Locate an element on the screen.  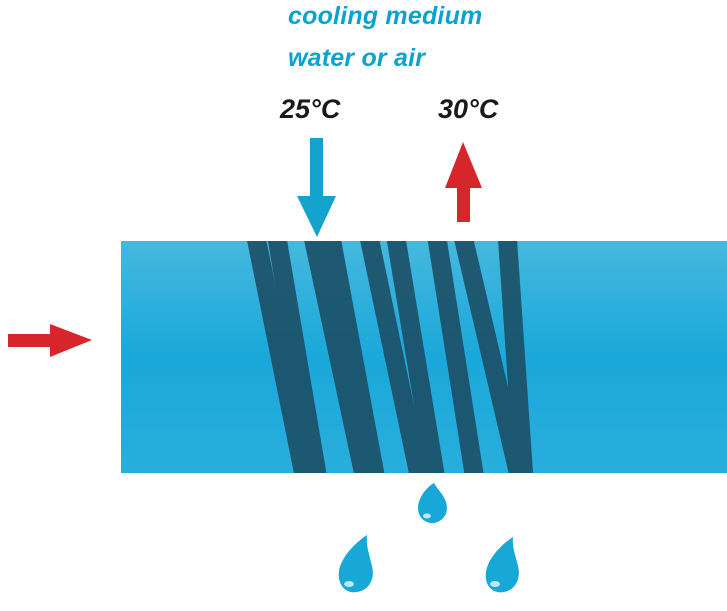
tube-bundle is located at coordinates (390, 357).